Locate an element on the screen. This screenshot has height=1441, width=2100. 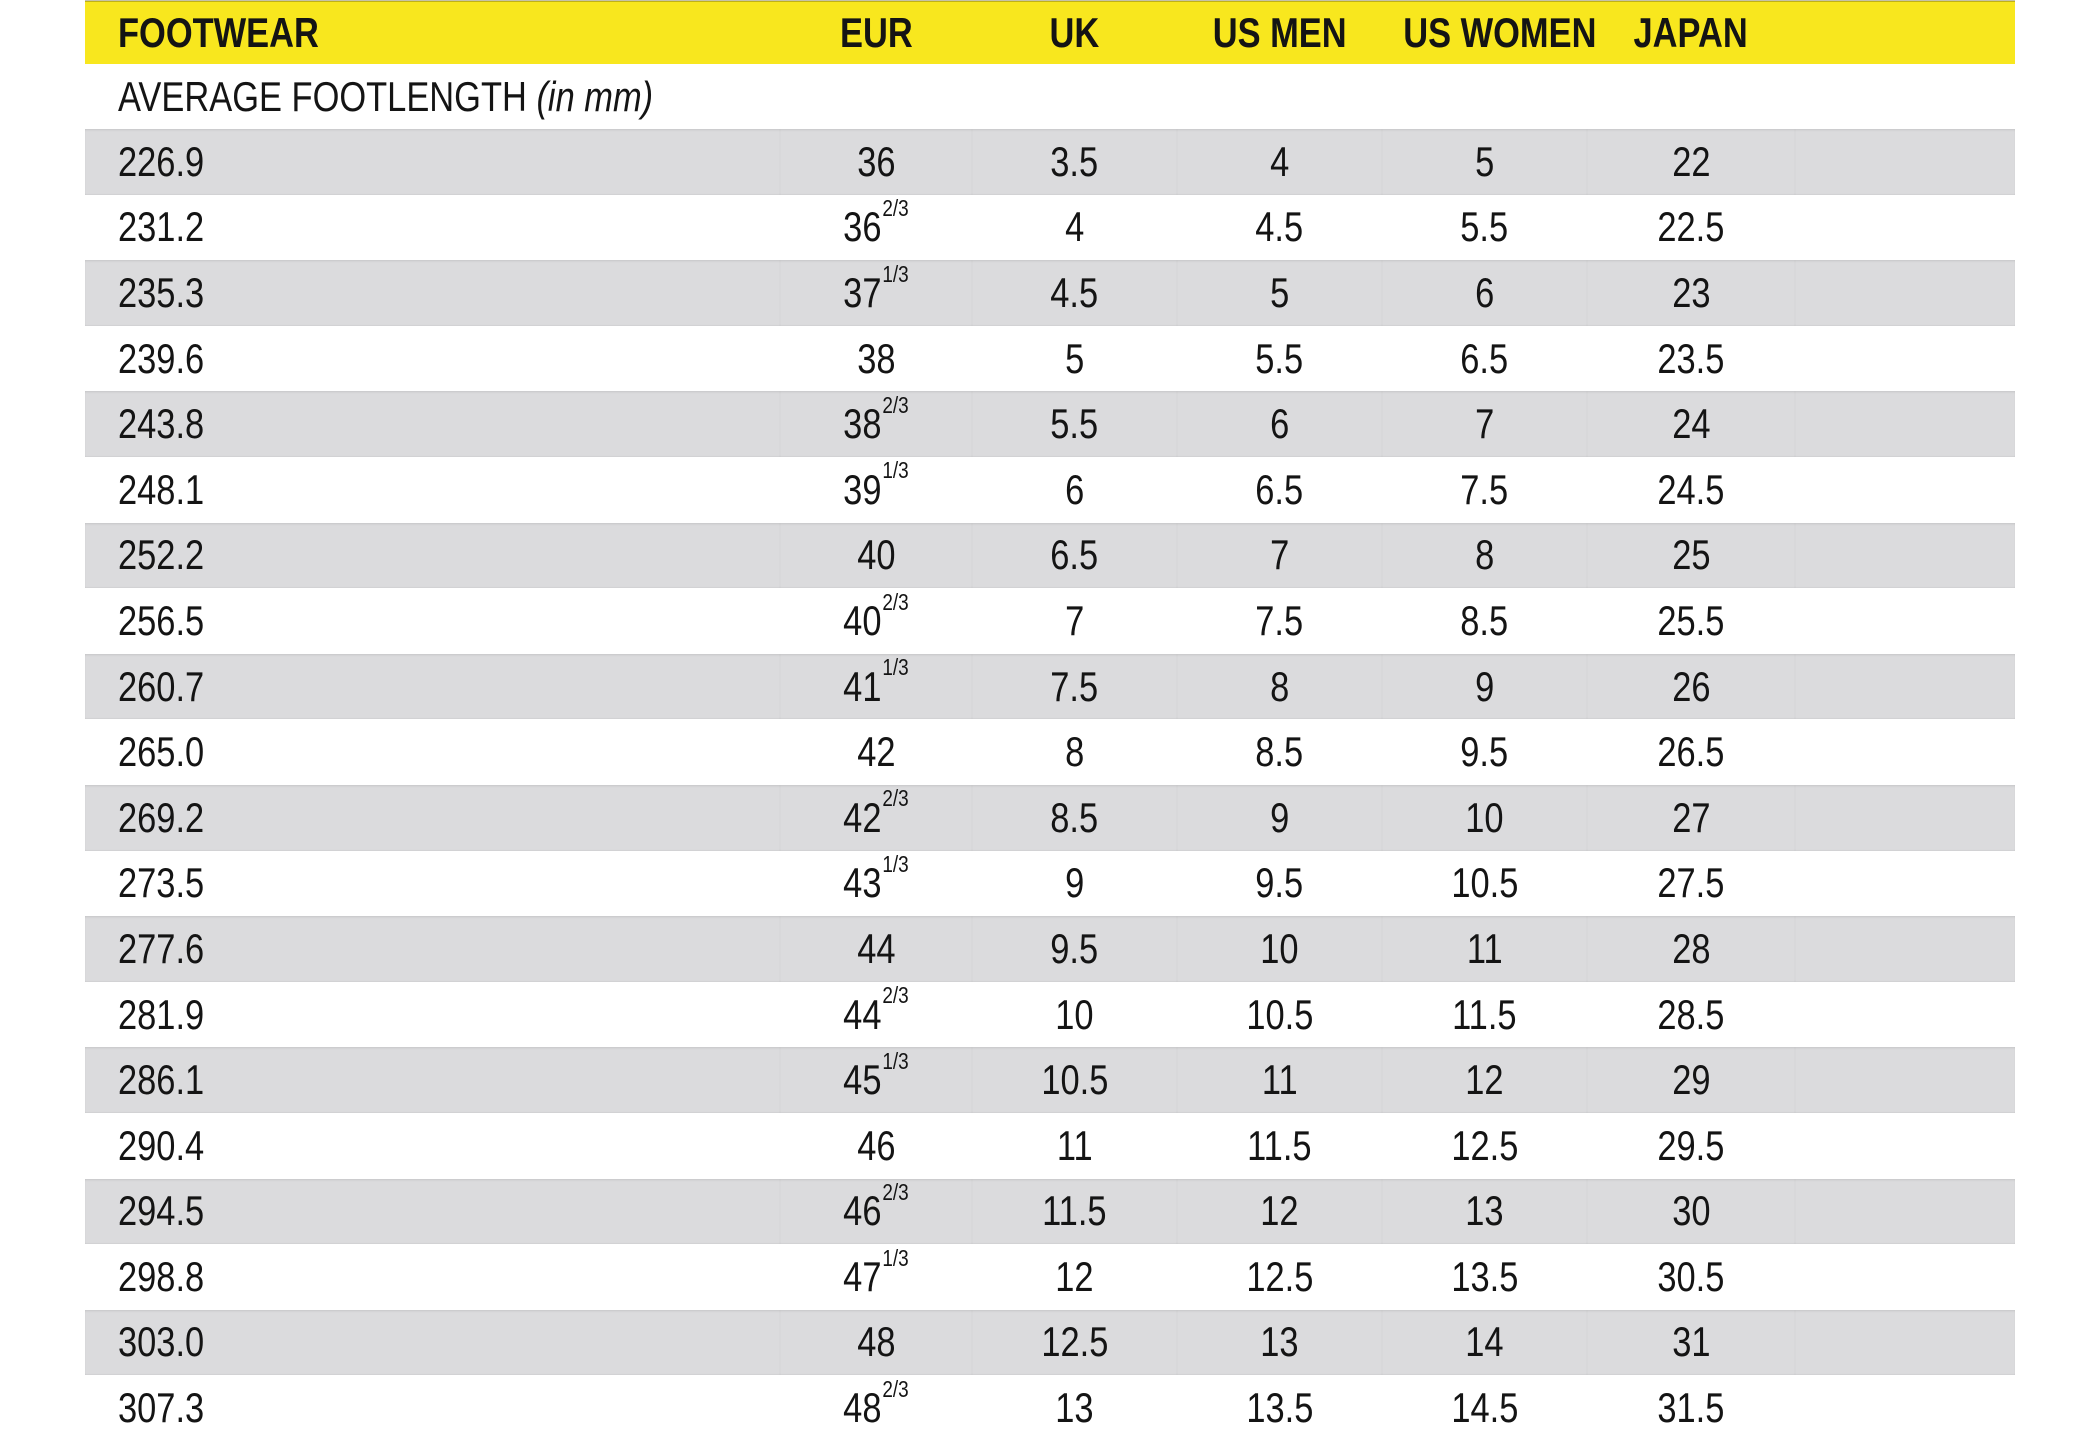
japan-cell: 25 is located at coordinates (1691, 555).